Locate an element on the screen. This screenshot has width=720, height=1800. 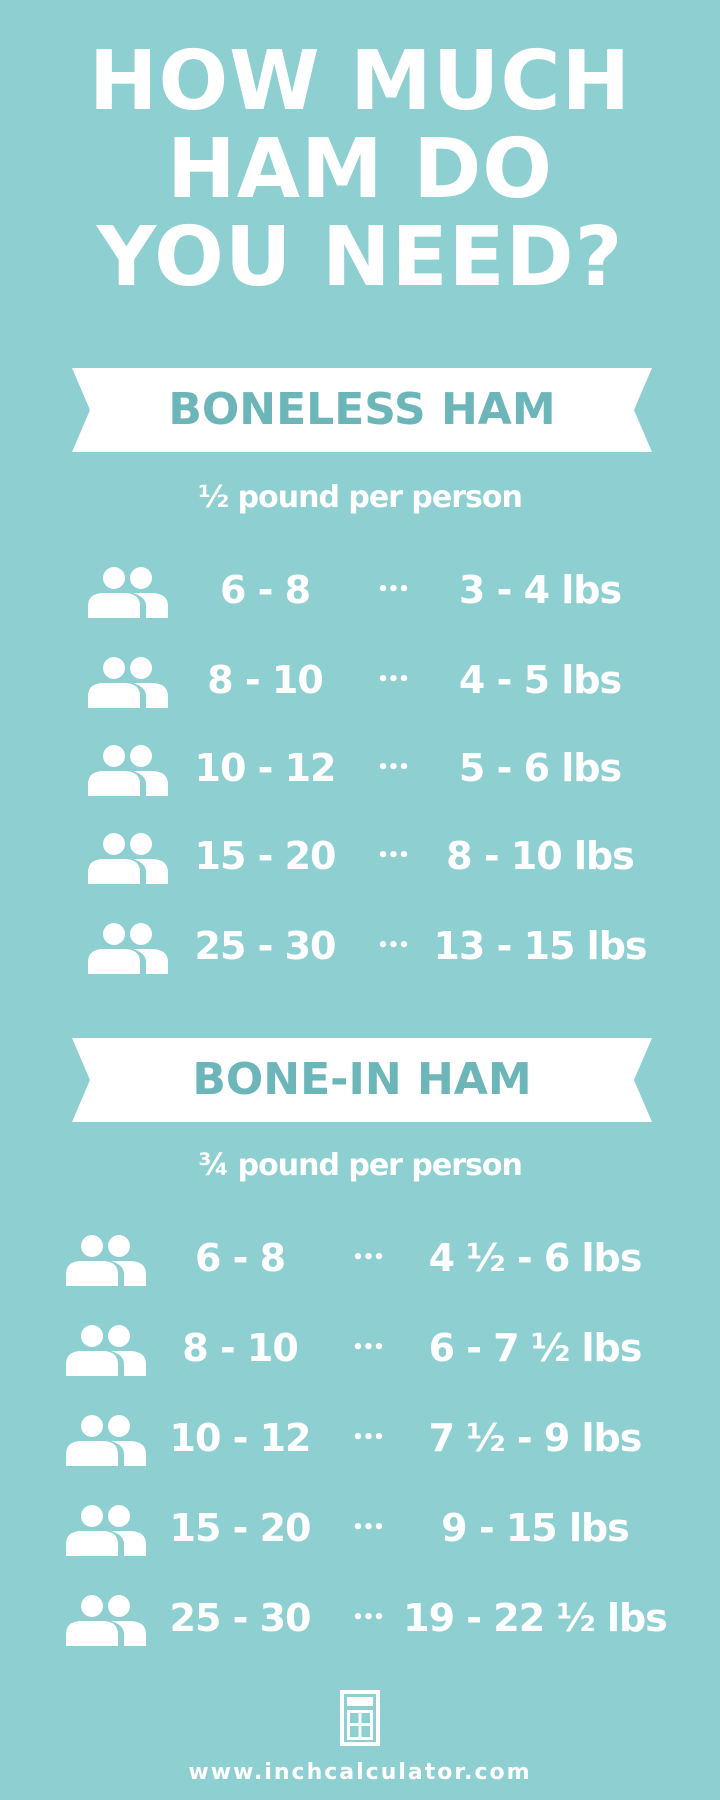
section-heading: BONE-IN HAM is located at coordinates (362, 1079).